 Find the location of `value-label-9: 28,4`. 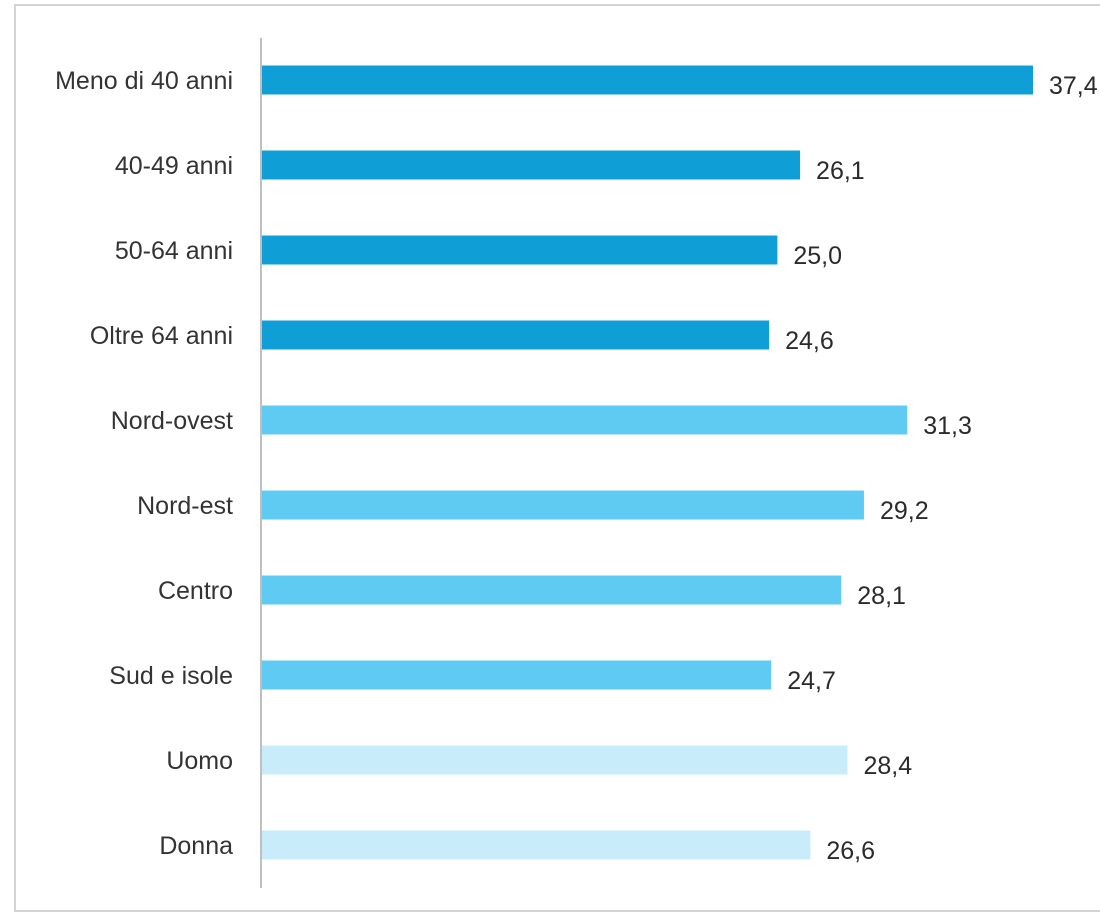

value-label-9: 28,4 is located at coordinates (887, 766).